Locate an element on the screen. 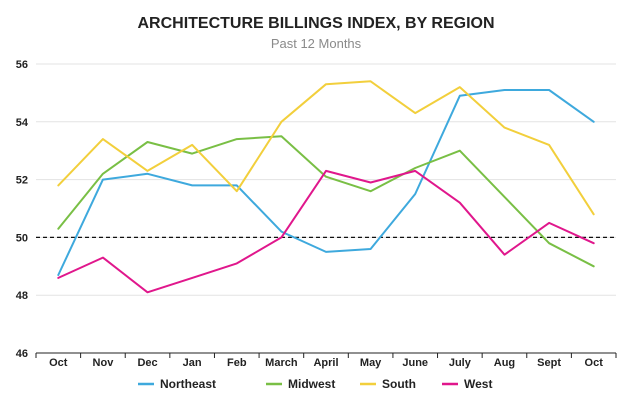 The image size is (633, 402). x-tick-label: Feb is located at coordinates (237, 363).